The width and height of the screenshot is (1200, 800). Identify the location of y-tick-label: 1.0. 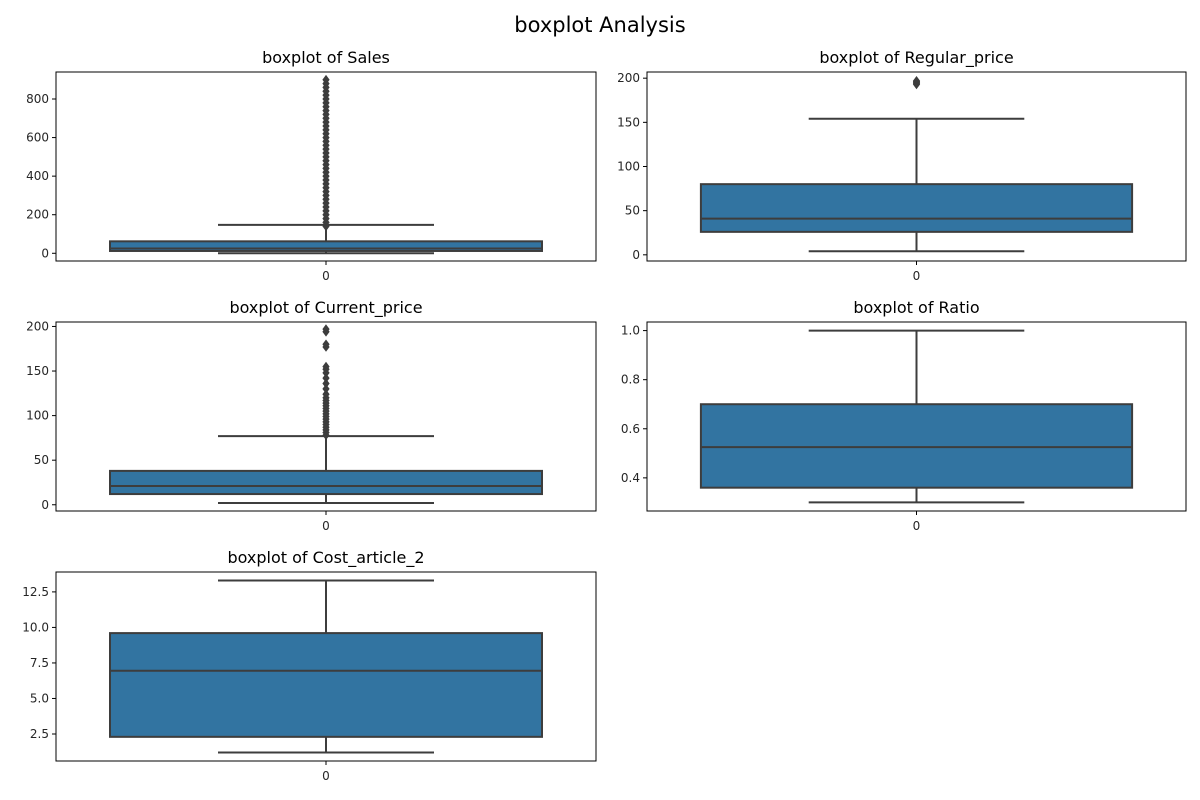
(630, 331).